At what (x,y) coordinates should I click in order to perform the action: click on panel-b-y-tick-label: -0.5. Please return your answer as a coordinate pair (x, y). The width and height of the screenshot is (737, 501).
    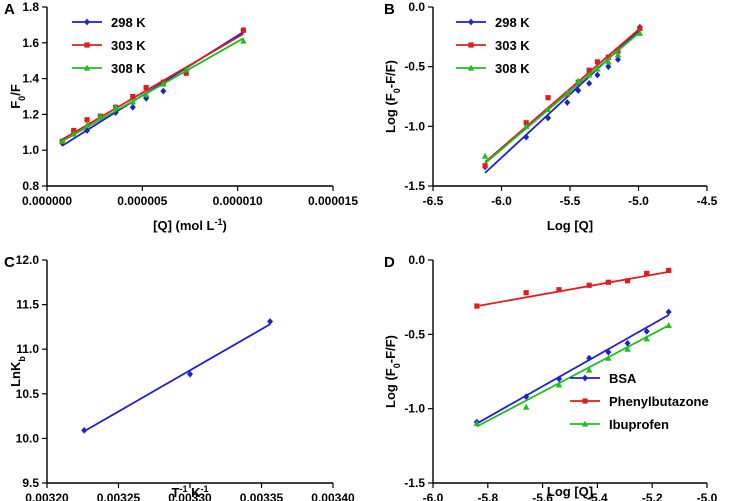
    Looking at the image, I should click on (414, 67).